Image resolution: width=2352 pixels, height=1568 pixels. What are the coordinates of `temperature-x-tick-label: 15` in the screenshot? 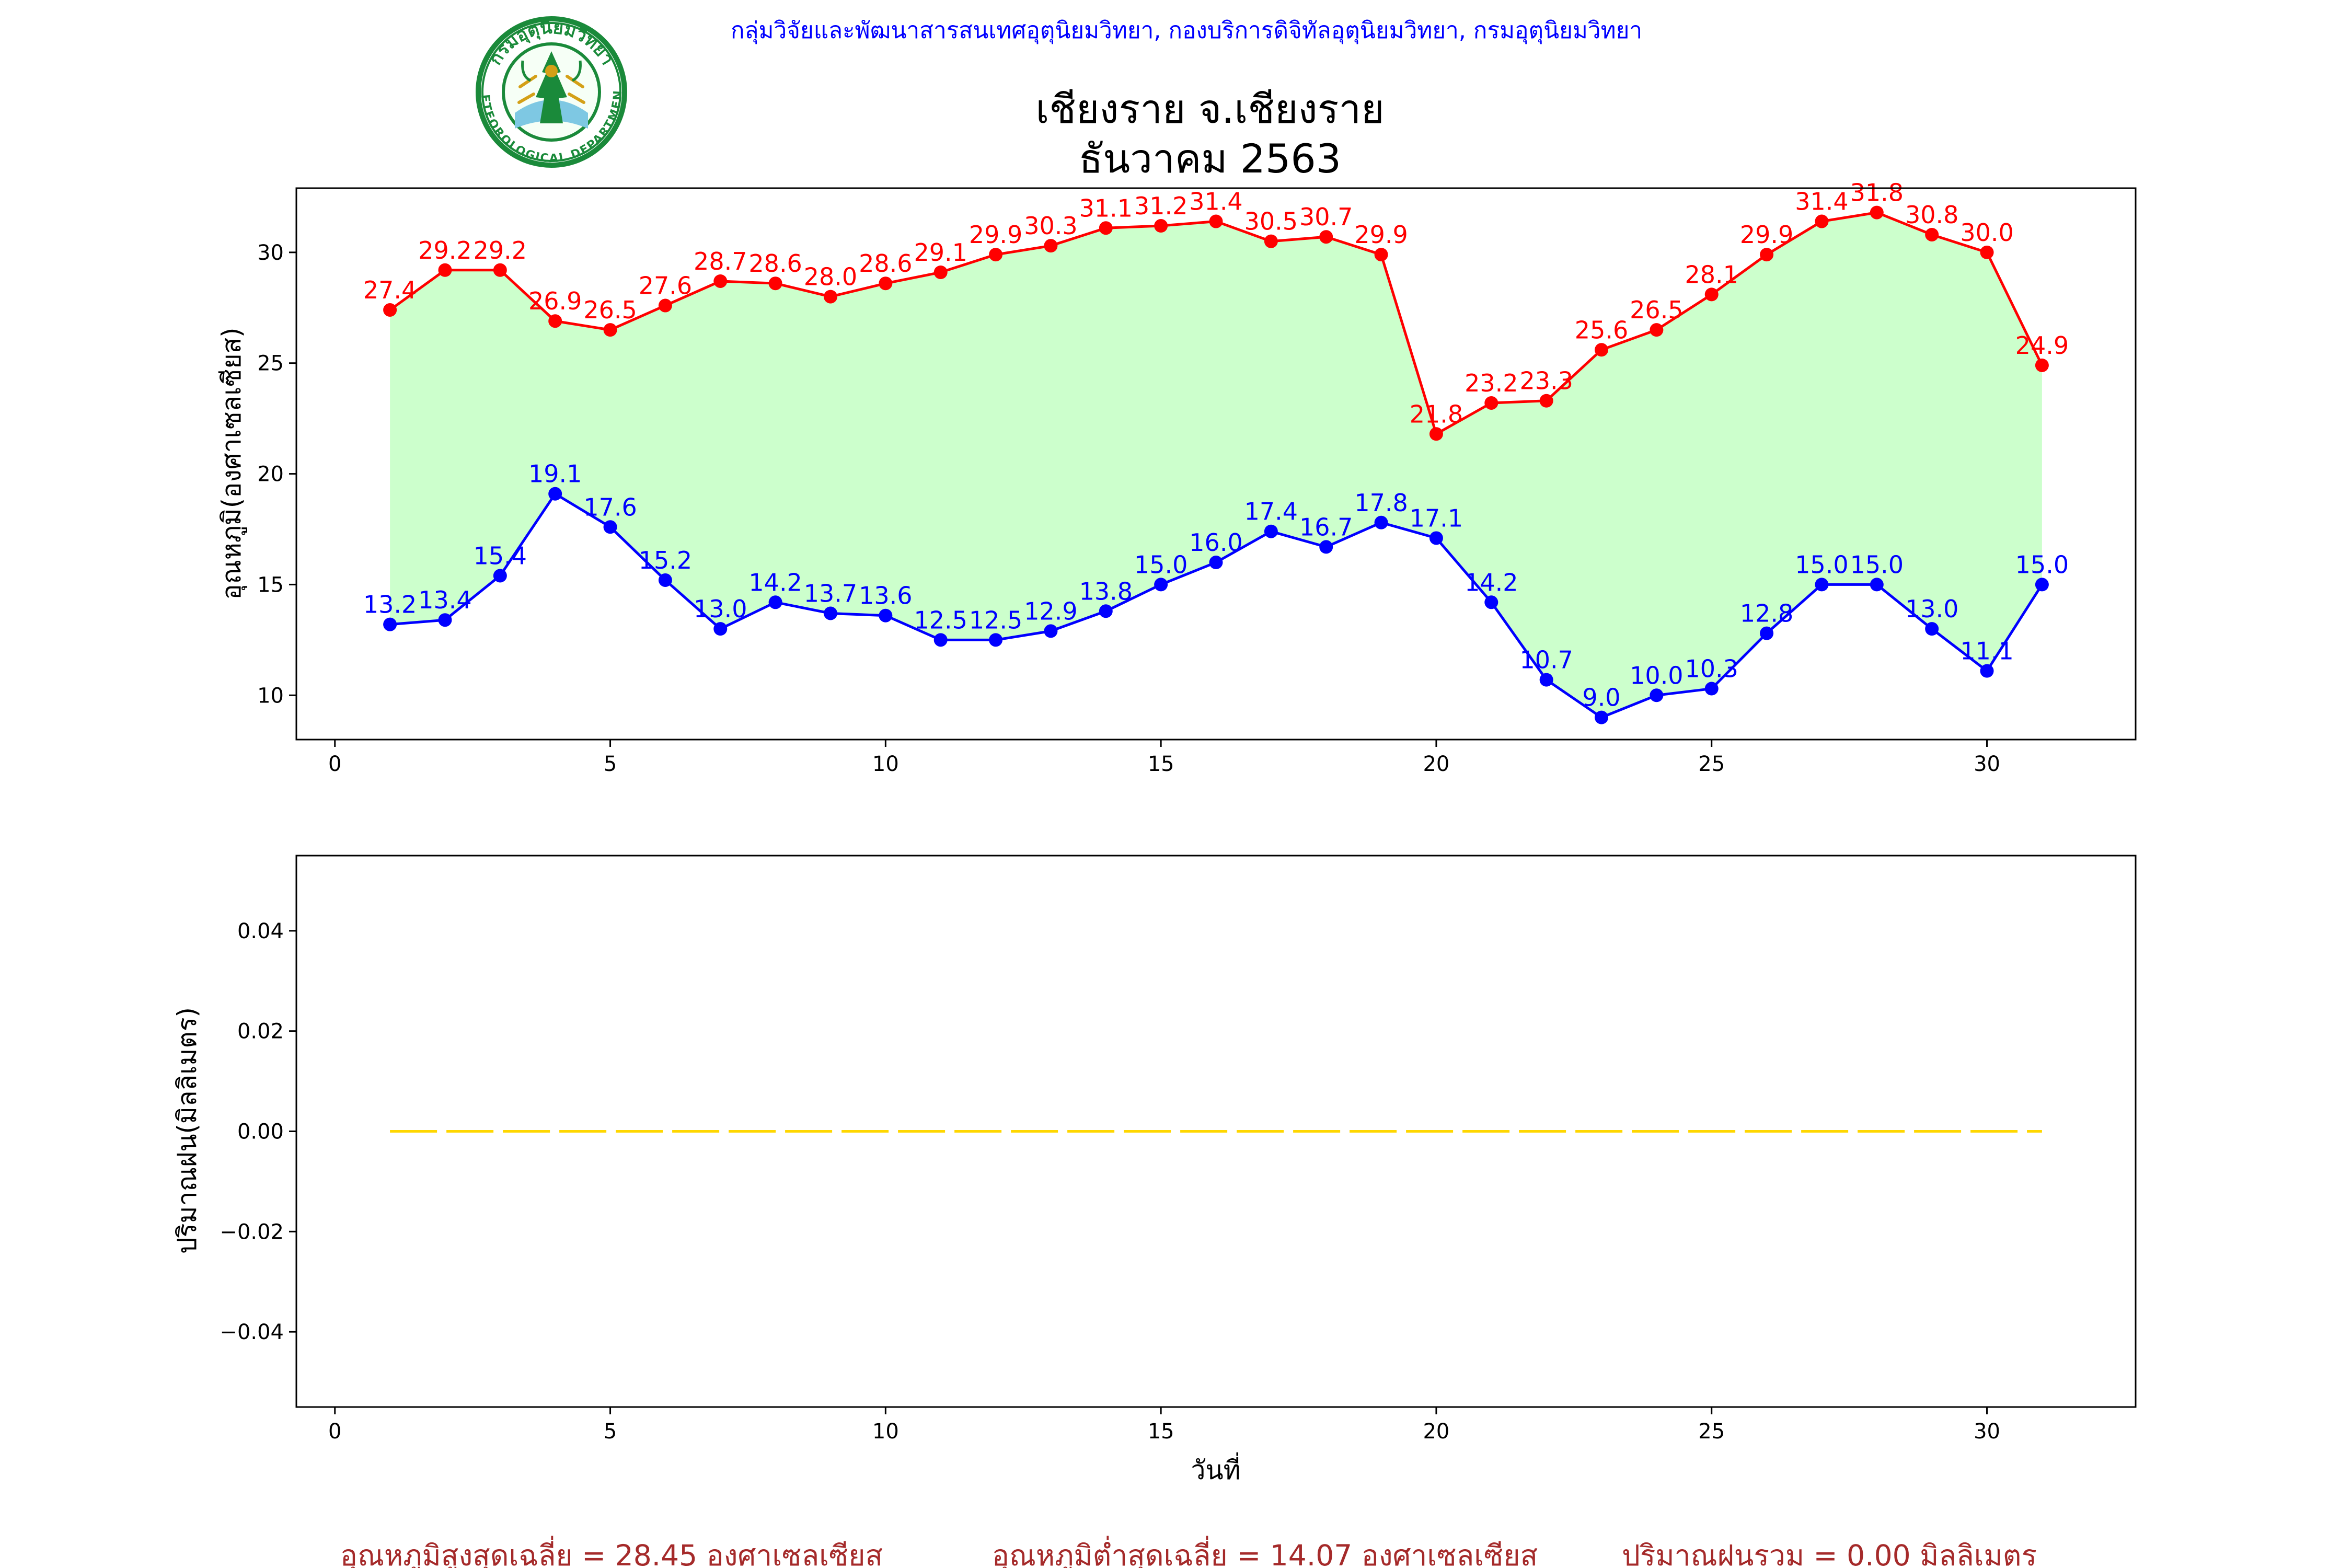 It's located at (1161, 764).